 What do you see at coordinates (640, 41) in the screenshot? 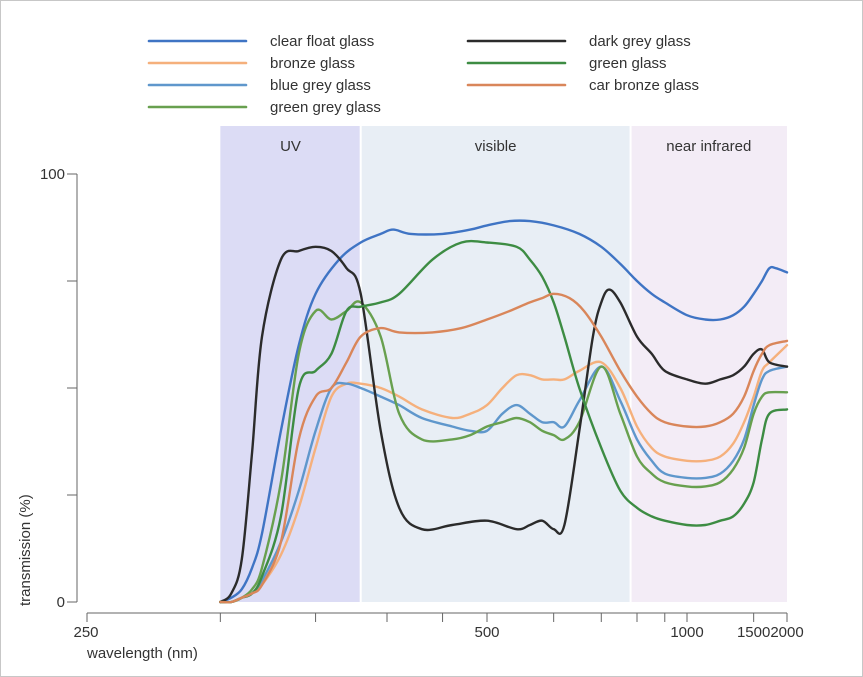
I see `legend-label-dark-grey-glass: dark grey glass` at bounding box center [640, 41].